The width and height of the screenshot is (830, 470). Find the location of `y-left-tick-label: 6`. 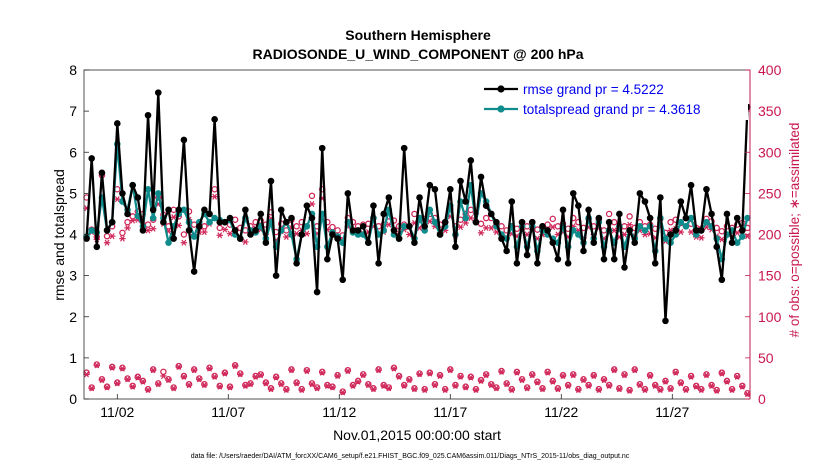

y-left-tick-label: 6 is located at coordinates (73, 152).